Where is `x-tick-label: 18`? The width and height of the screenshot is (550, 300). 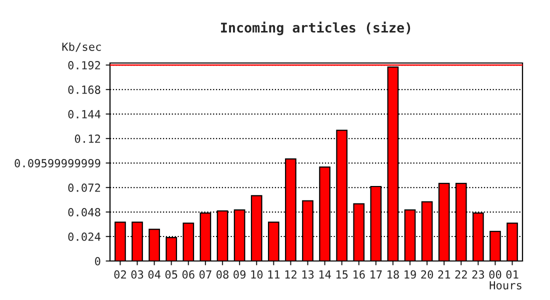 x-tick-label: 18 is located at coordinates (393, 274).